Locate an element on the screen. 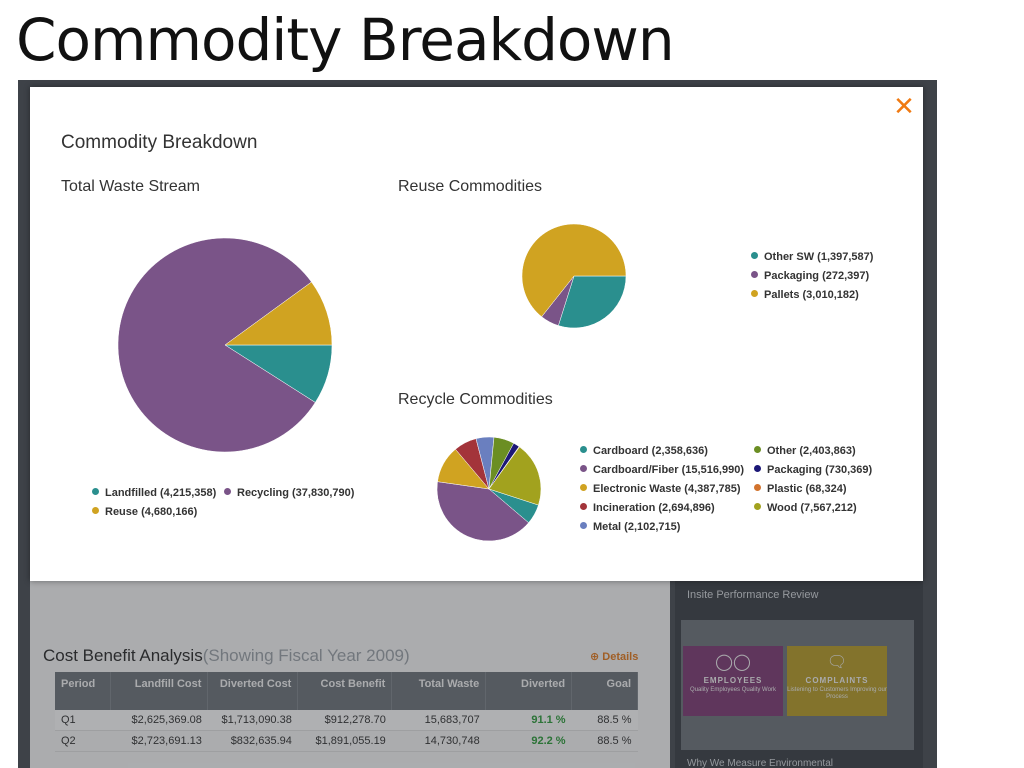  total-waste-pie is located at coordinates (225, 345).